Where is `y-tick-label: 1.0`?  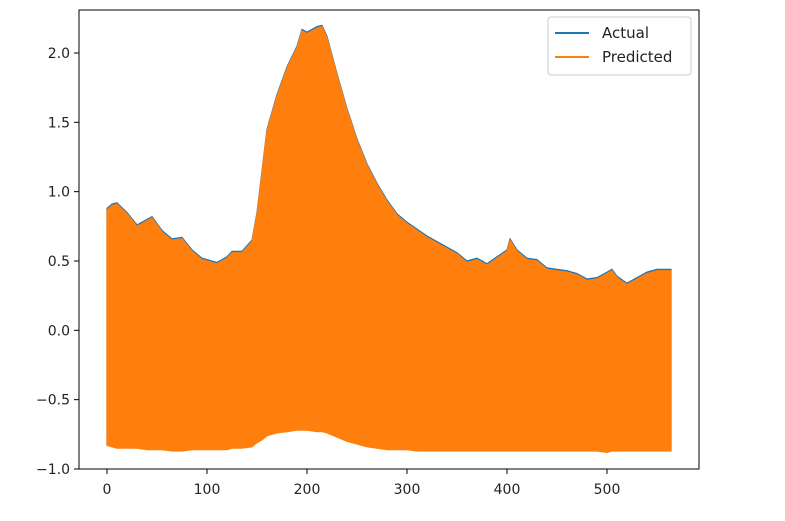 y-tick-label: 1.0 is located at coordinates (59, 193).